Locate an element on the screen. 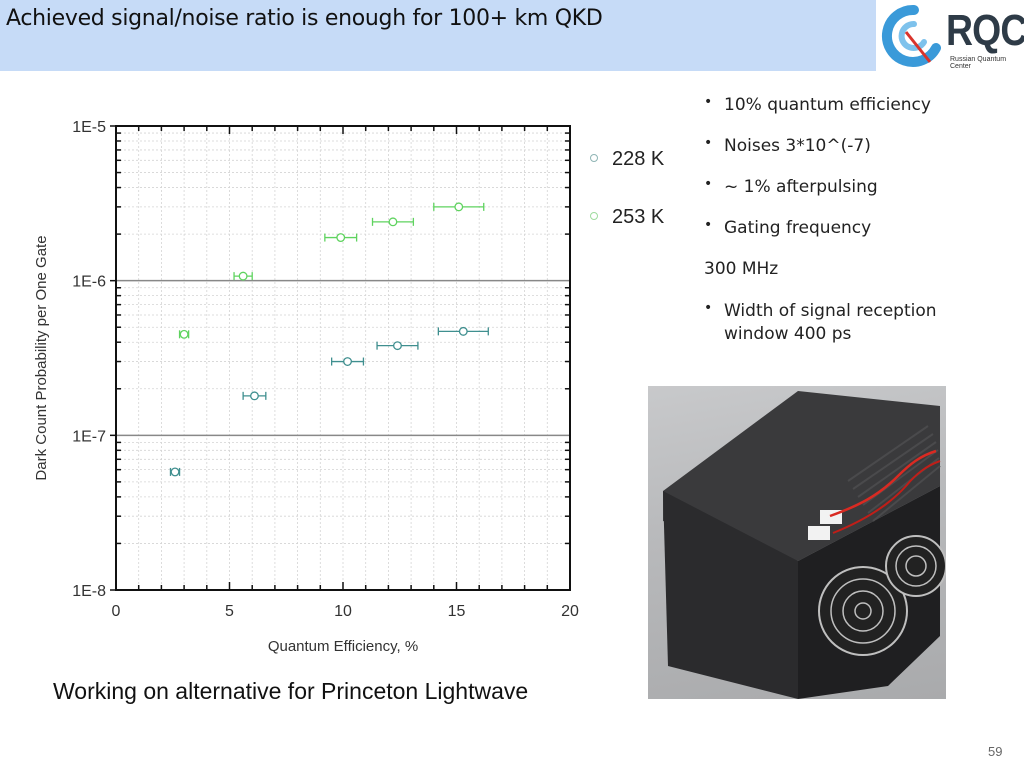  legend-item-228k: 228 K is located at coordinates (627, 159).